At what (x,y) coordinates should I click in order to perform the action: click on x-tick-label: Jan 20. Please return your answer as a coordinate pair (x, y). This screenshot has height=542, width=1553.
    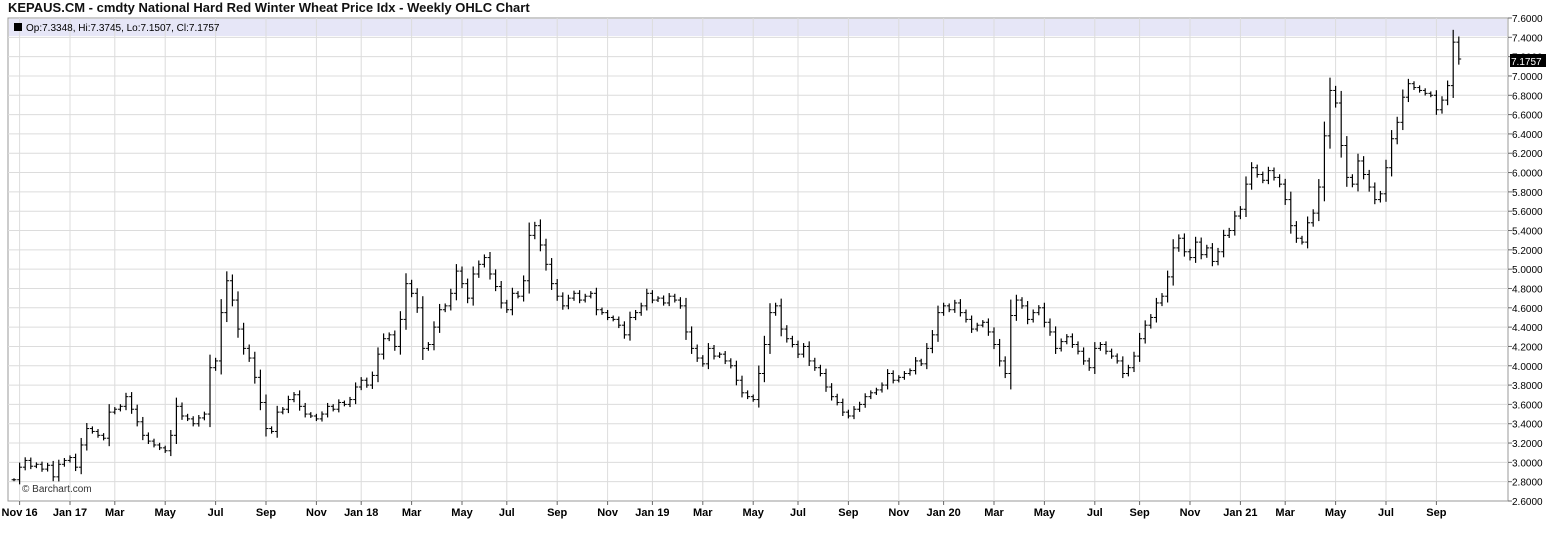
    Looking at the image, I should click on (943, 513).